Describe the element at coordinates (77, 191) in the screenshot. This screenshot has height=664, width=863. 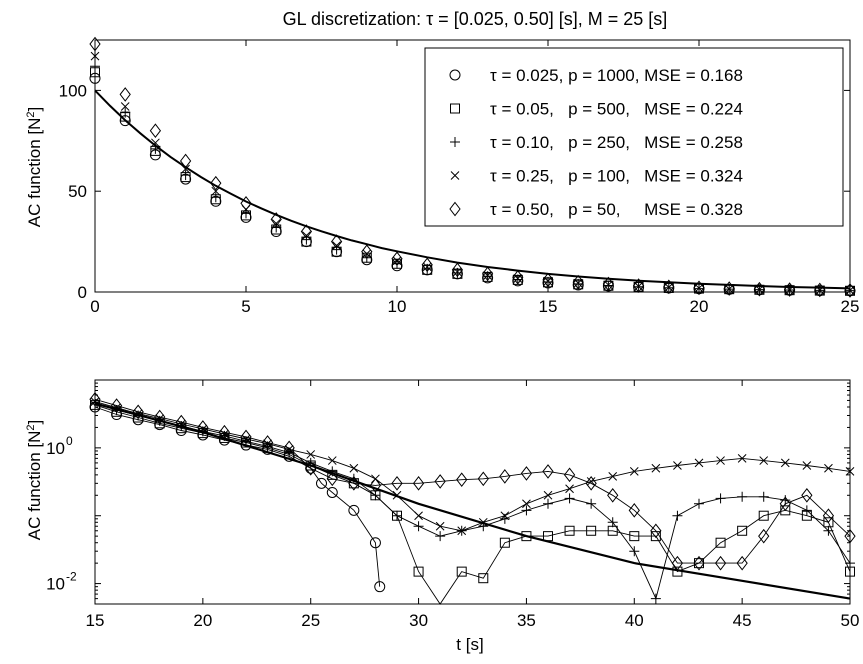
I see `top-y-tick-label: 50` at that location.